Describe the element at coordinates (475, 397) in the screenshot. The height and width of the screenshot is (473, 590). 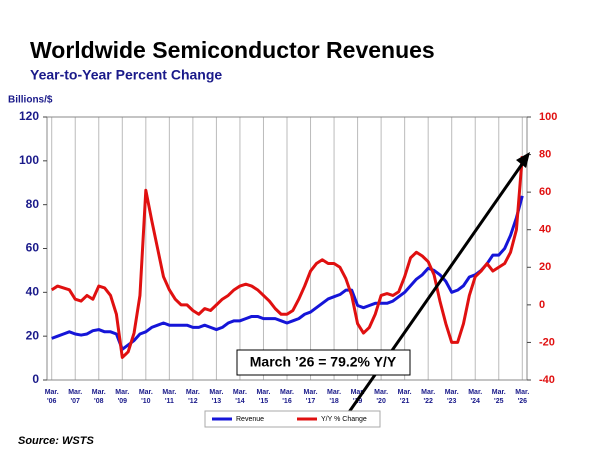
I see `x-tick-label: Mar. '24` at that location.